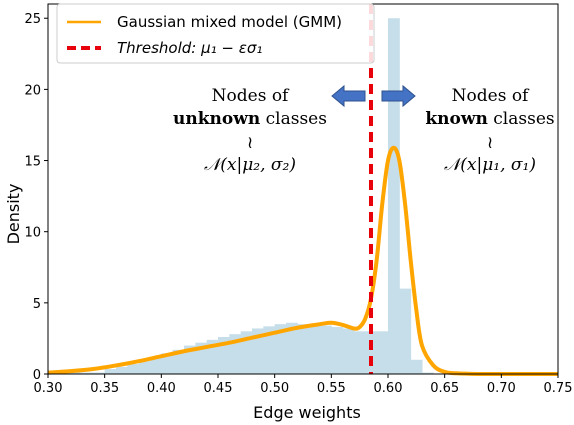 This screenshot has height=425, width=574. I want to click on y-tick-label: 5, so click(37, 304).